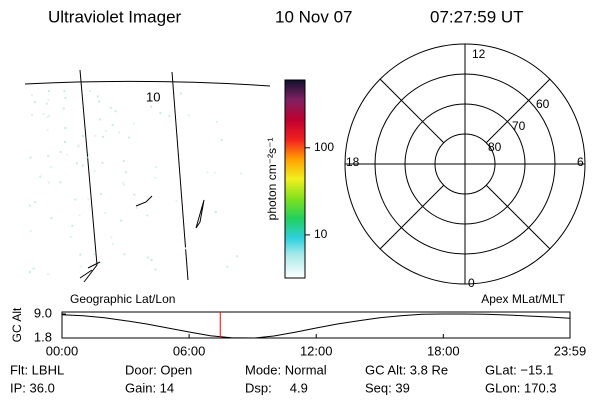 Image resolution: width=600 pixels, height=400 pixels. I want to click on image-label: 10, so click(153, 96).